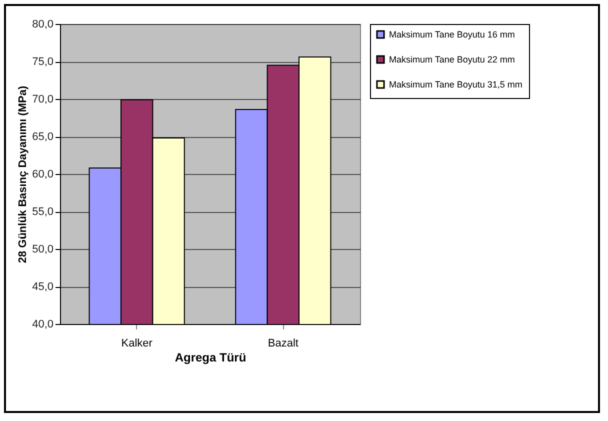 This screenshot has width=608, height=421. What do you see at coordinates (43, 324) in the screenshot?
I see `y-tick-label: 40,0` at bounding box center [43, 324].